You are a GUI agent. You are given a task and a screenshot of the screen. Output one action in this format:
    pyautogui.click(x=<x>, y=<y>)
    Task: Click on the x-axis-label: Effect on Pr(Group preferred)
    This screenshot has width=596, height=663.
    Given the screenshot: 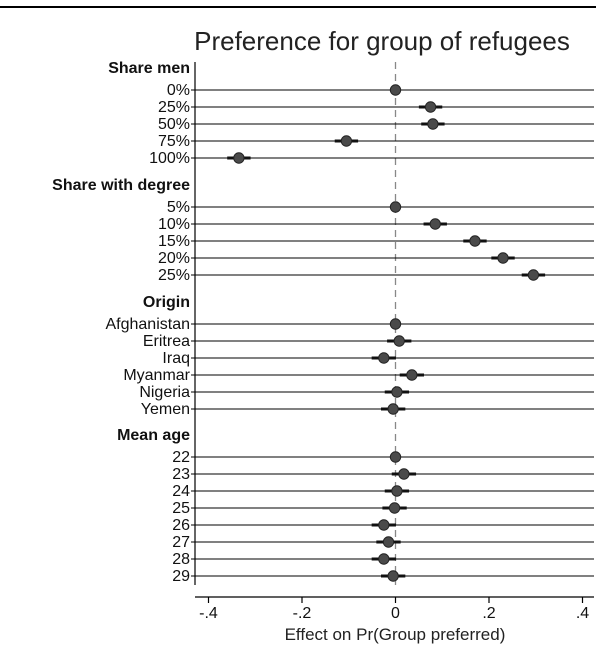 What is the action you would take?
    pyautogui.click(x=395, y=634)
    